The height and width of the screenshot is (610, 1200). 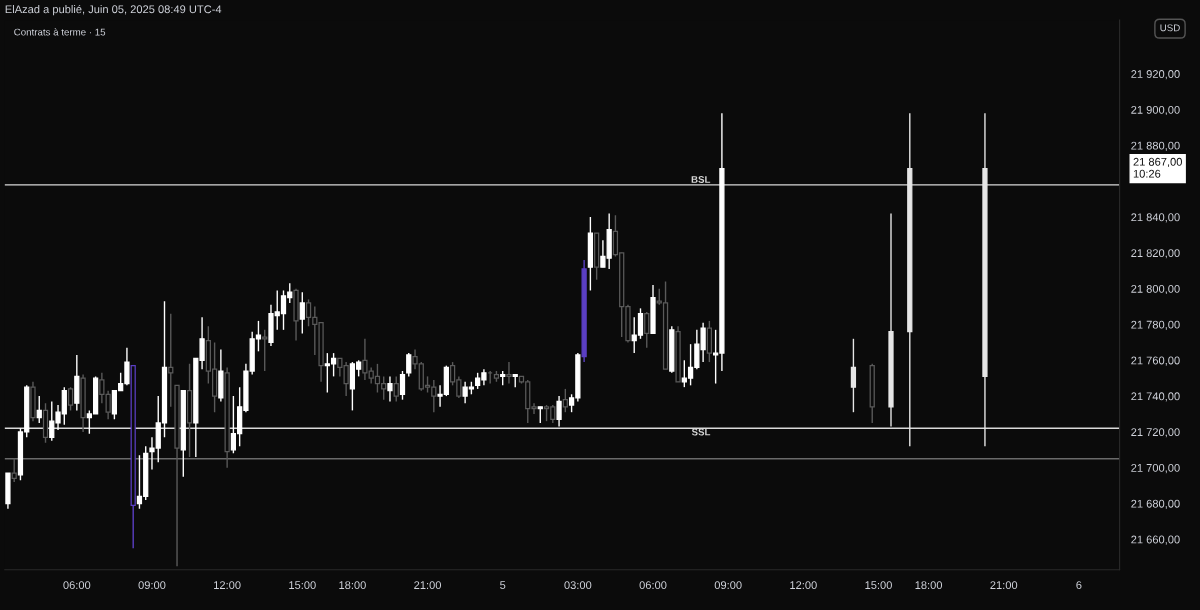 What do you see at coordinates (578, 585) in the screenshot?
I see `x-tick-label: 03:00` at bounding box center [578, 585].